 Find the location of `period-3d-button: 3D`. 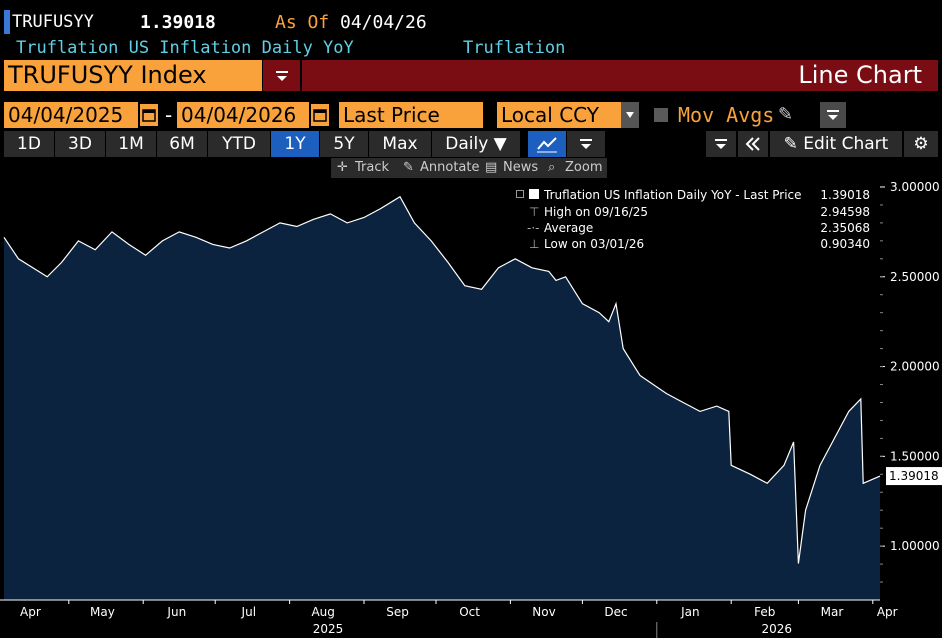

period-3d-button: 3D is located at coordinates (80, 144).